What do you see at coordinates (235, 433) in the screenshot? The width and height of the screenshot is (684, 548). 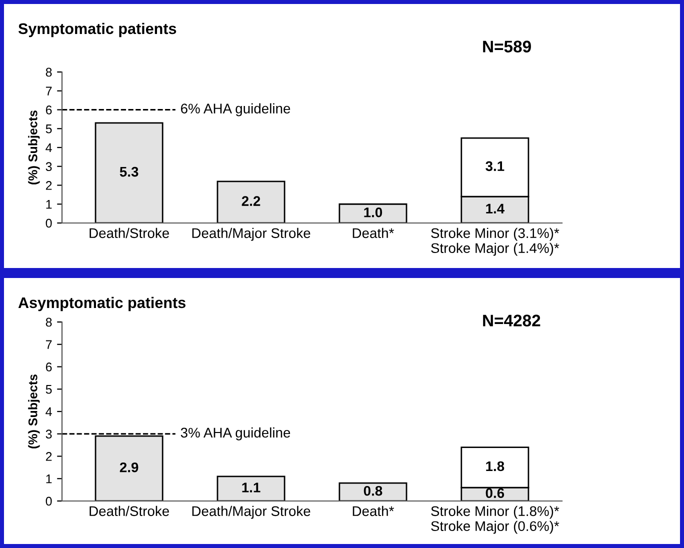 I see `ref-line-label: 3% AHA guideline` at bounding box center [235, 433].